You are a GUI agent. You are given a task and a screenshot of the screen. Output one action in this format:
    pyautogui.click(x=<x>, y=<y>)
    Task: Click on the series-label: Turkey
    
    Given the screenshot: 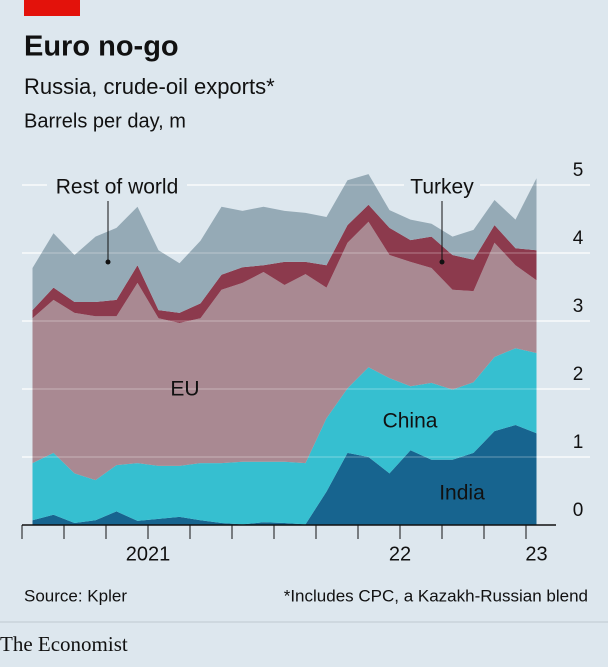 What is the action you would take?
    pyautogui.click(x=442, y=187)
    